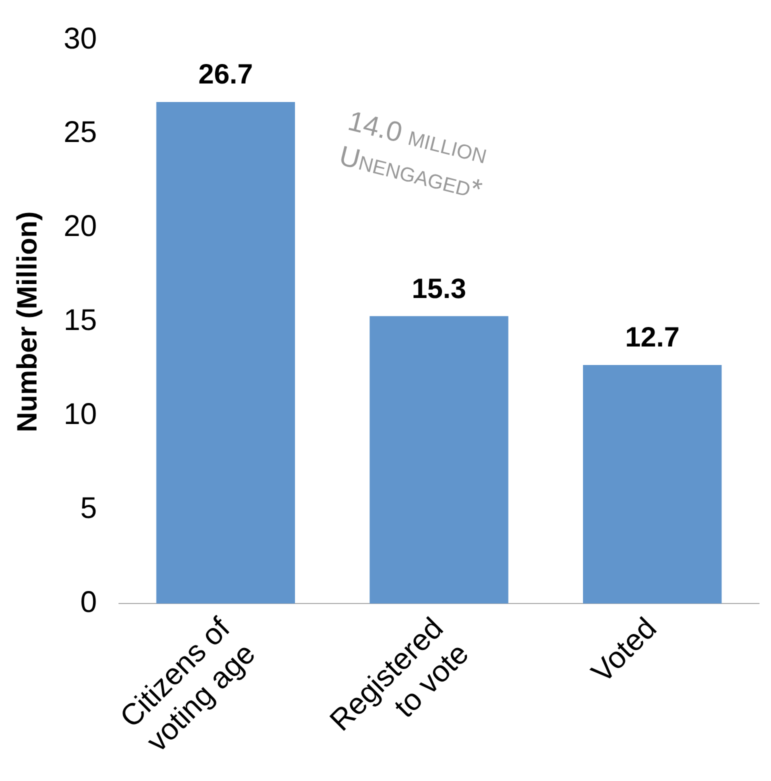 Image resolution: width=771 pixels, height=781 pixels. I want to click on y-tick-label: 30, so click(80, 39).